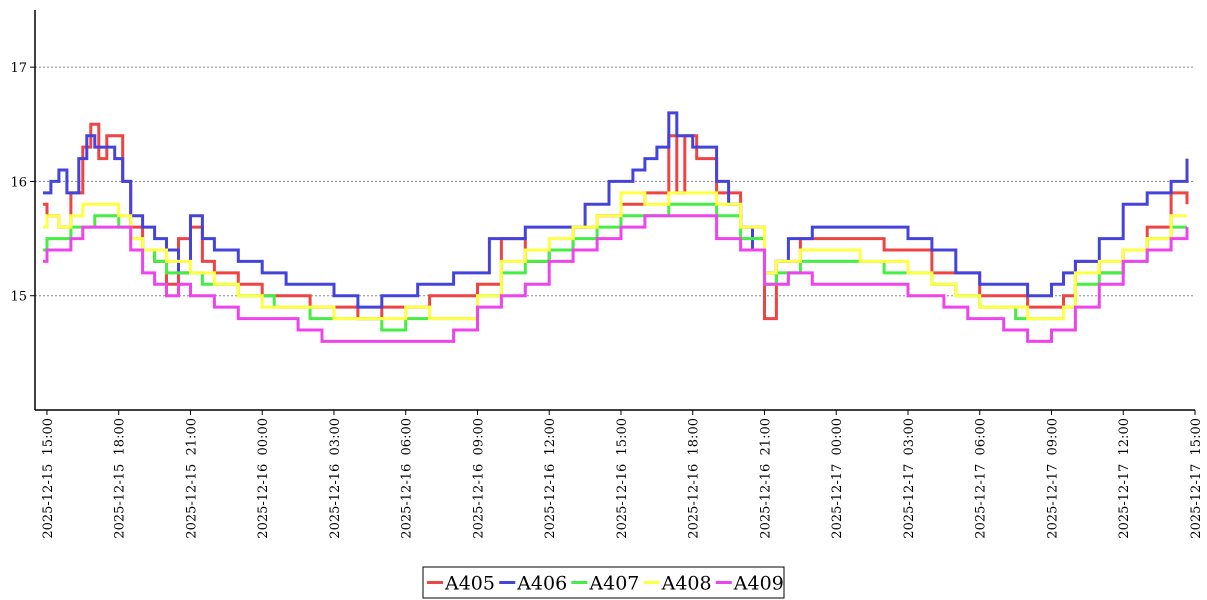 The image size is (1207, 600). Describe the element at coordinates (1124, 478) in the screenshot. I see `x-tick-label: 2025-12-17 12:00` at that location.